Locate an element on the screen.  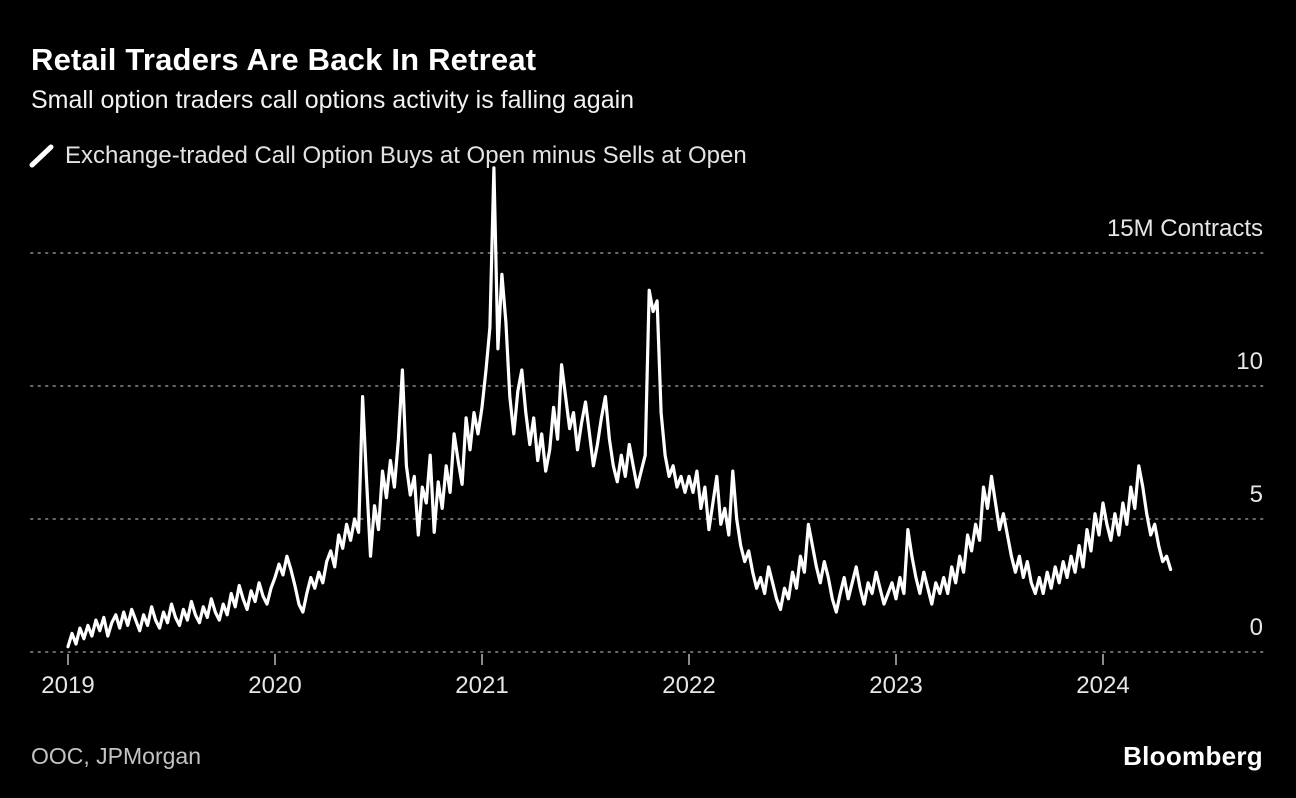
y-axis-label: 10 is located at coordinates (1249, 361).